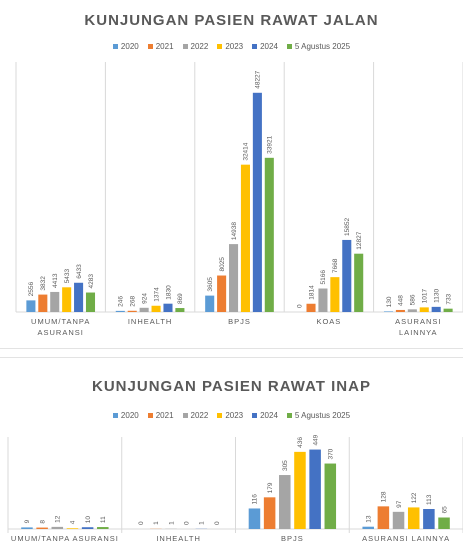  What do you see at coordinates (335, 265) in the screenshot?
I see `data-label: 7668` at bounding box center [335, 265].